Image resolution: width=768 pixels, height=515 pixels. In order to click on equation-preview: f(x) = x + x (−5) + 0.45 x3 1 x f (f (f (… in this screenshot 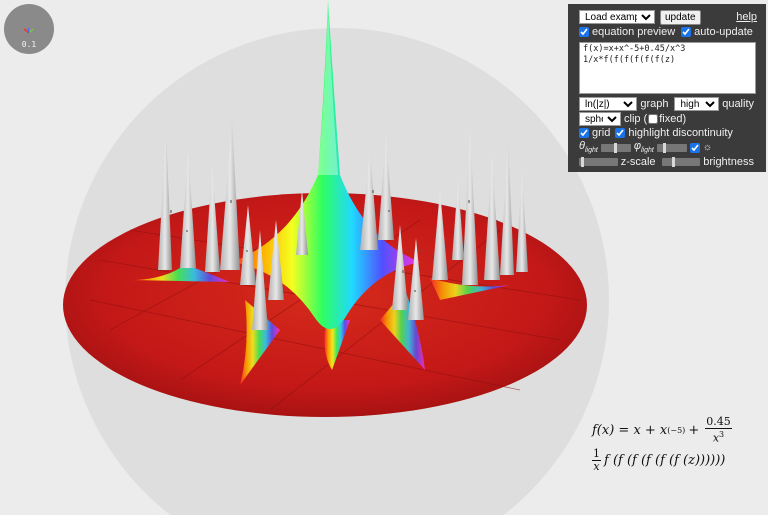, I will do `click(663, 445)`.